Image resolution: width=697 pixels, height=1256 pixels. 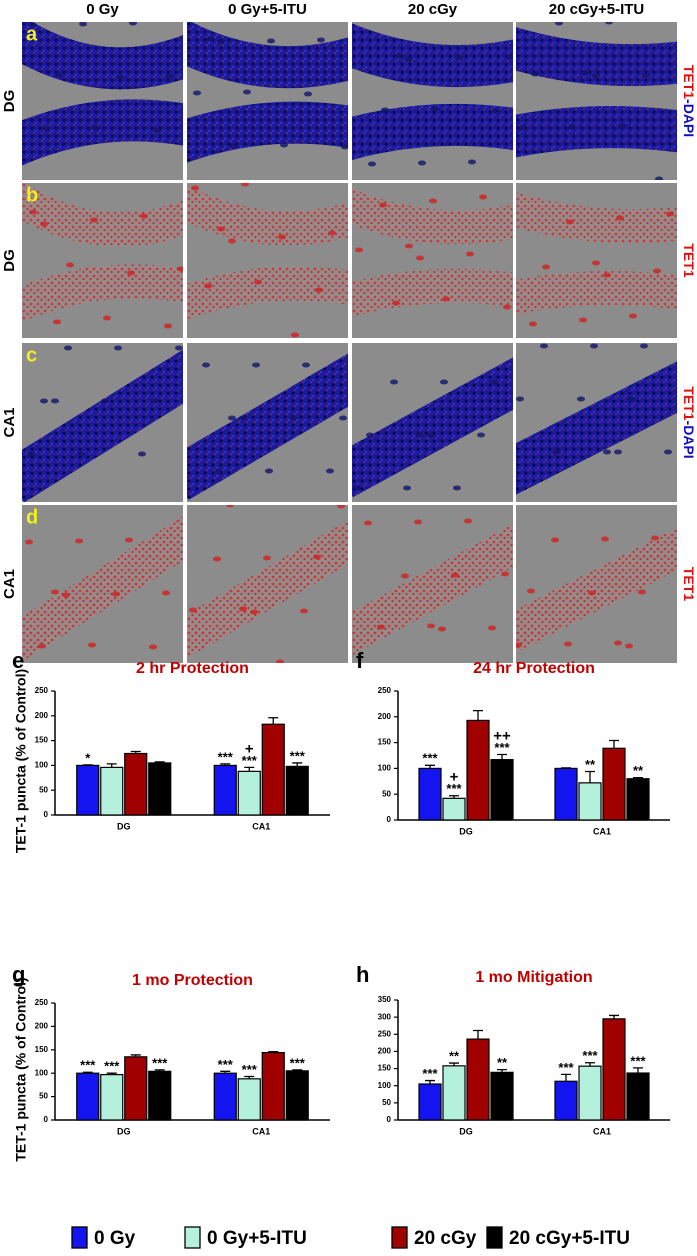 What do you see at coordinates (362, 974) in the screenshot?
I see `panel-letter: h` at bounding box center [362, 974].